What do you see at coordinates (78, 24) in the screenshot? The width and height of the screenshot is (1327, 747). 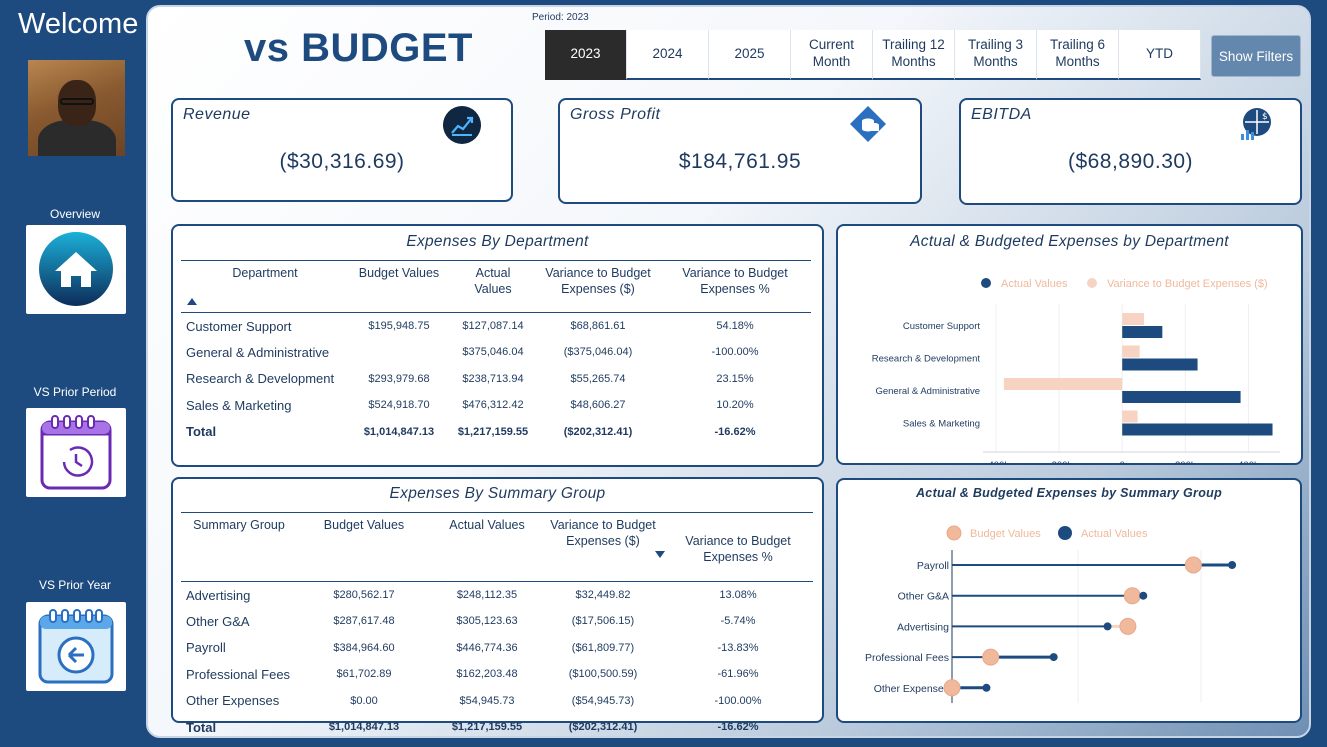 I see `welcome-heading: Welcome` at bounding box center [78, 24].